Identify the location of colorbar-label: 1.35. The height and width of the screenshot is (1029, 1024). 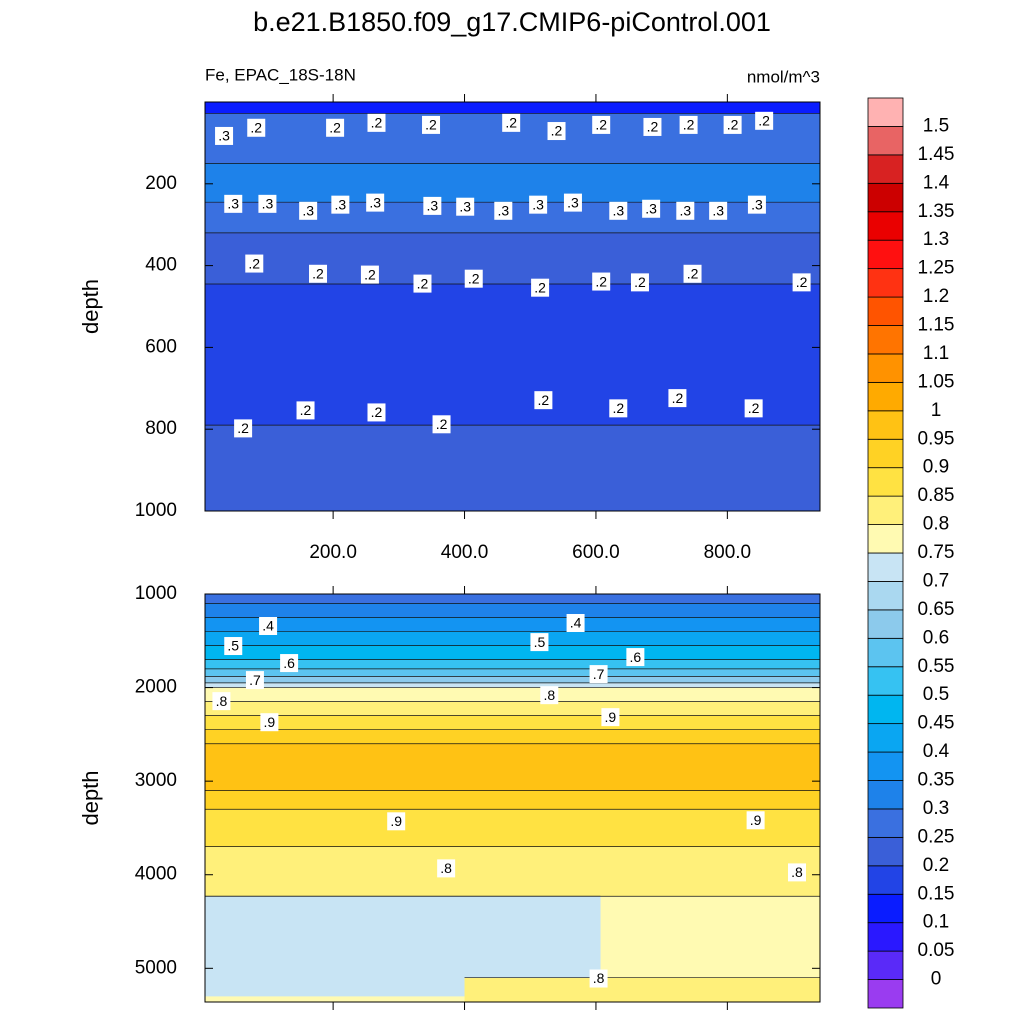
(936, 211).